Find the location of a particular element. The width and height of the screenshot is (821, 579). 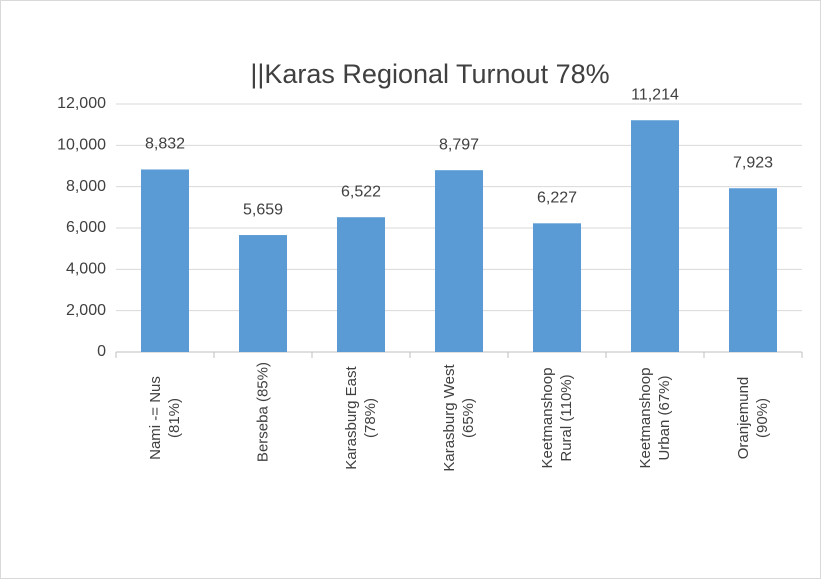

x-tick-label: Keetmanshoop Rural (110%) is located at coordinates (557, 418).